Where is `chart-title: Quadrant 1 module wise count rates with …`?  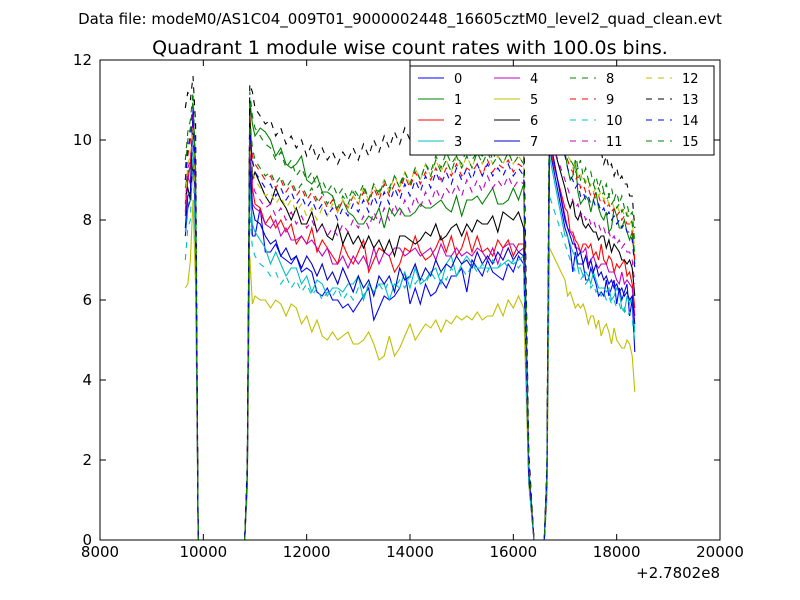 chart-title: Quadrant 1 module wise count rates with … is located at coordinates (410, 48).